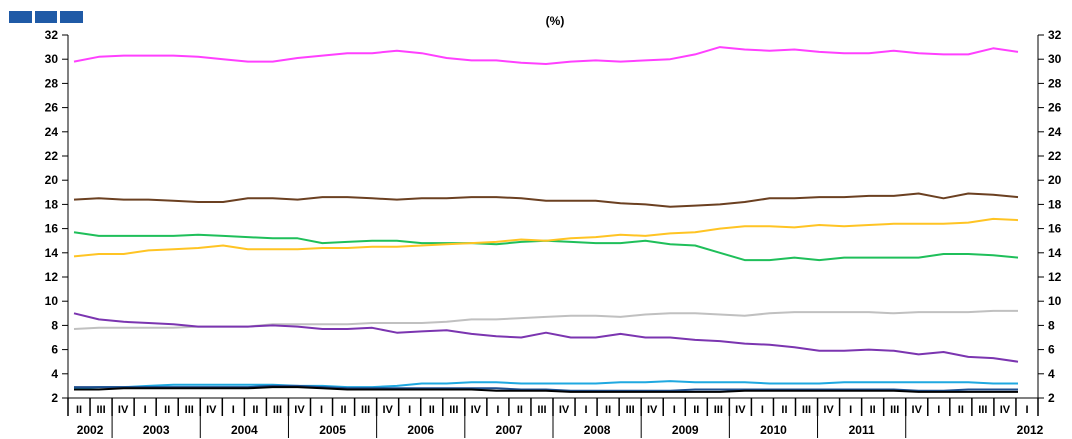  What do you see at coordinates (1030, 430) in the screenshot?
I see `x-year-label: 2012` at bounding box center [1030, 430].